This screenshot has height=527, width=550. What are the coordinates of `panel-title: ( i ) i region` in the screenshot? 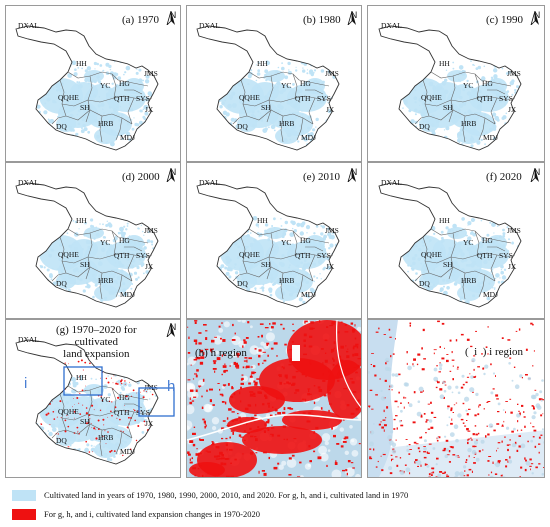 It's located at (494, 352).